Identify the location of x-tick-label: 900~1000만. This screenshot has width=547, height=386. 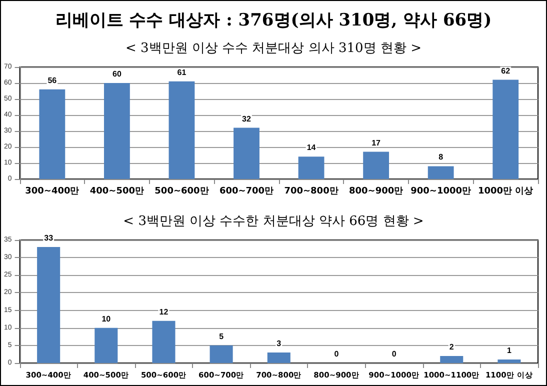
(441, 191).